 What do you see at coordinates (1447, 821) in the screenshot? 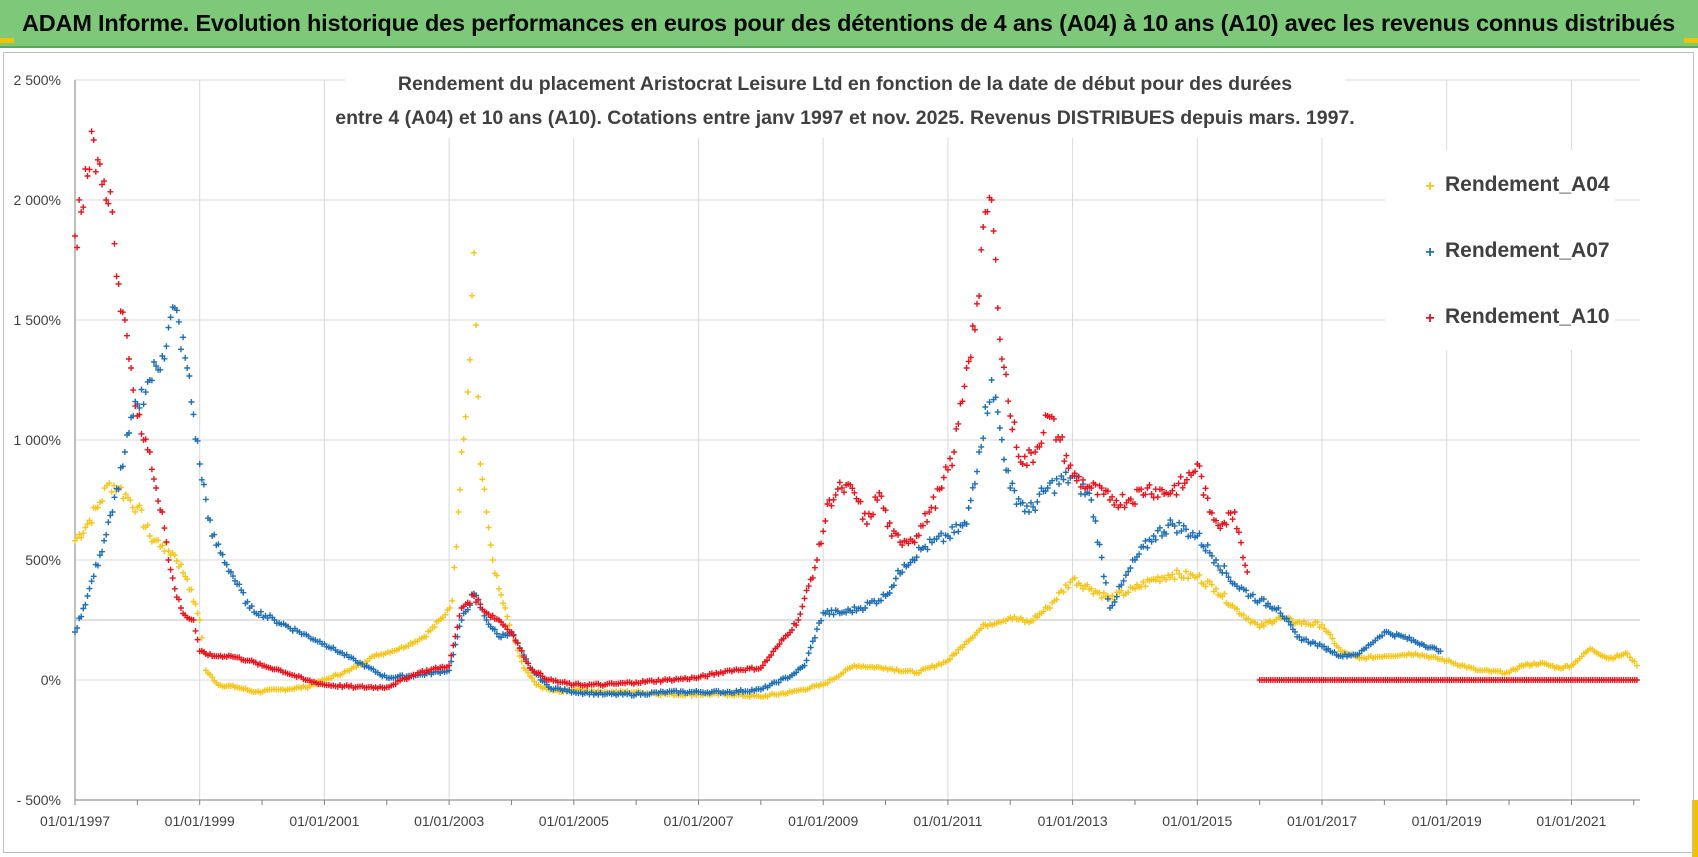
I see `x-tick-label: 01/01/2019` at bounding box center [1447, 821].